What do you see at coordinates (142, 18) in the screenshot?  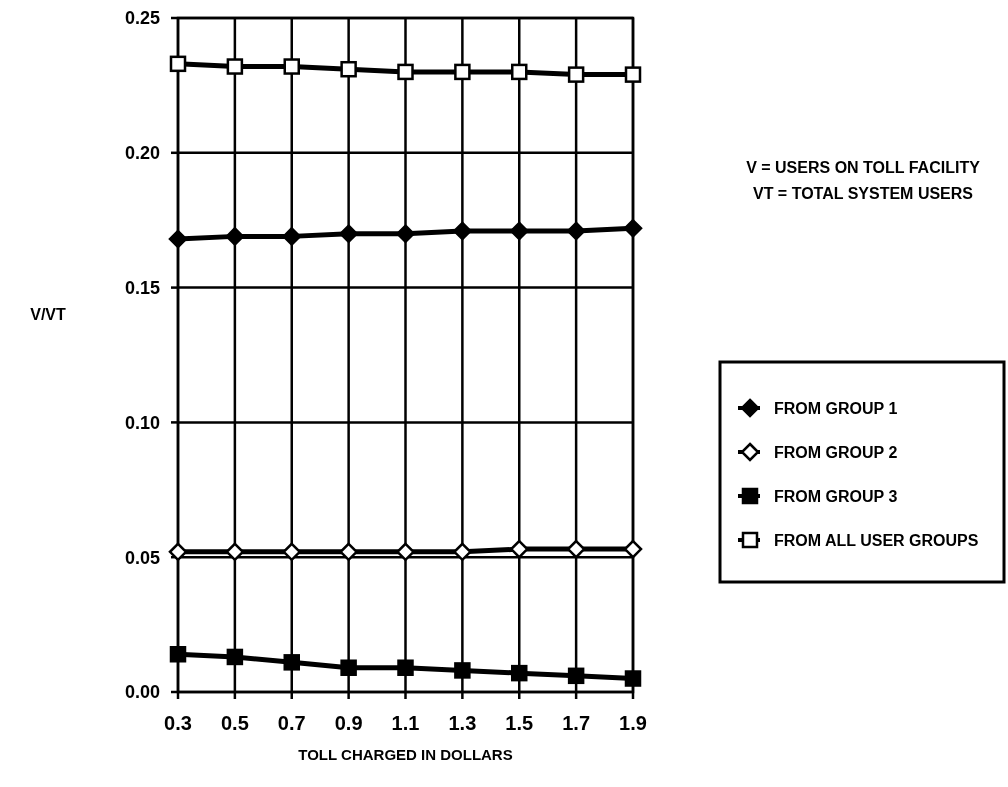 I see `y-tick-label: 0.25` at bounding box center [142, 18].